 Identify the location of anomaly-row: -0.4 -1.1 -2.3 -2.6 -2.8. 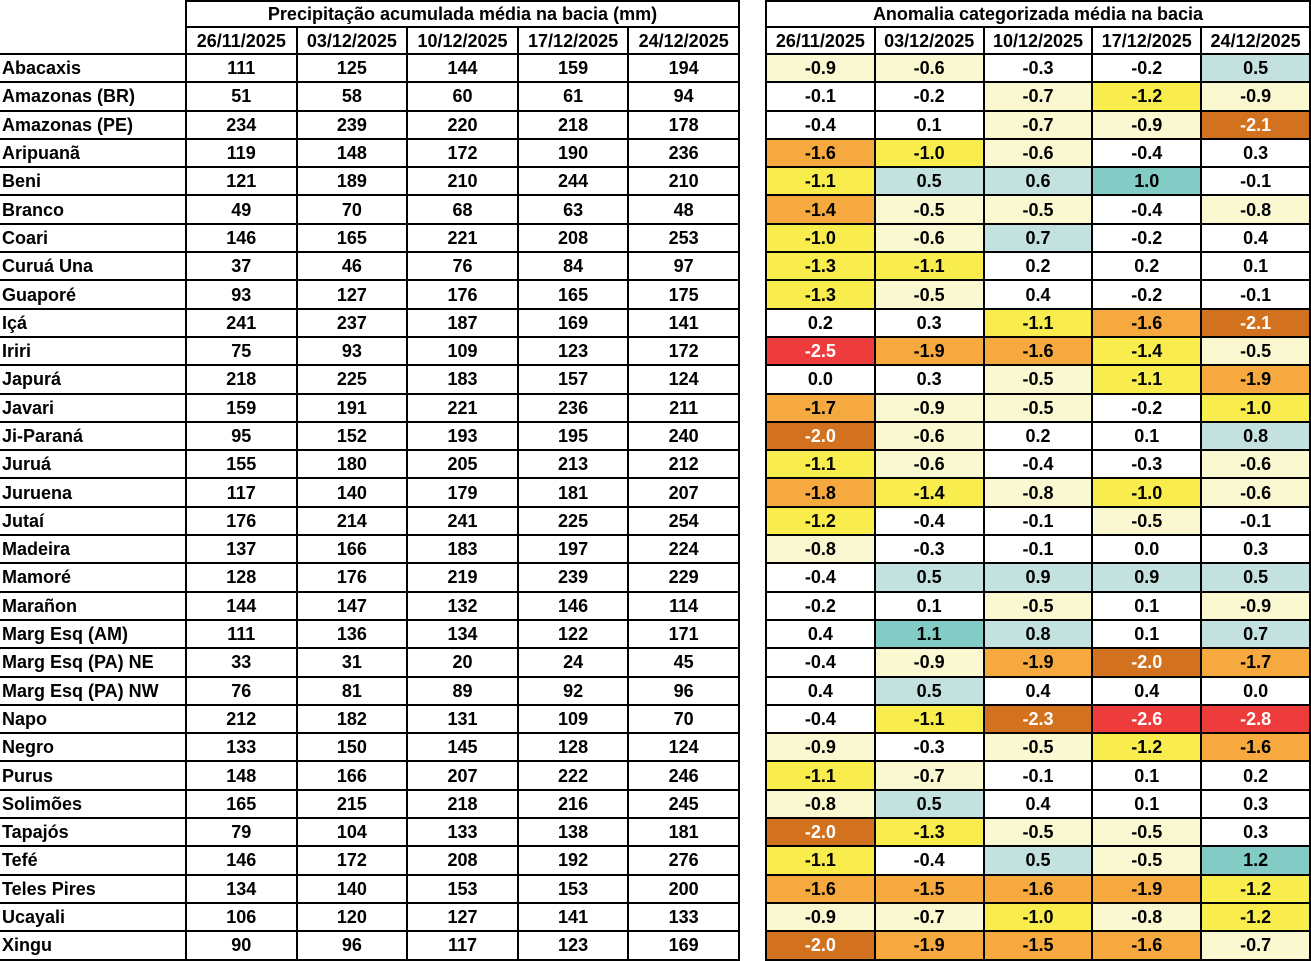
(1038, 719).